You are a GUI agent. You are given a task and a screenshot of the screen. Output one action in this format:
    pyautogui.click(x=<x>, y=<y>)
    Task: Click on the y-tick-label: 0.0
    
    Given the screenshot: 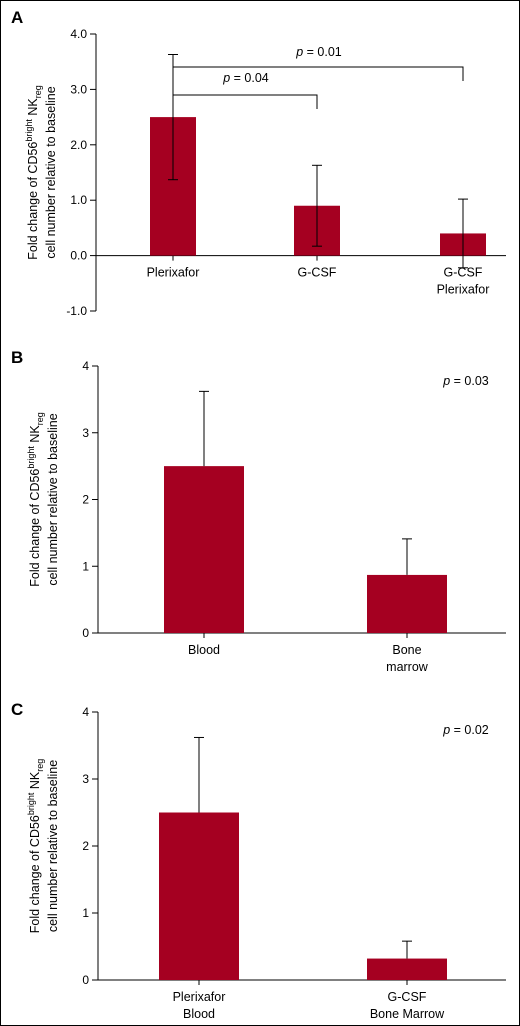 What is the action you would take?
    pyautogui.click(x=78, y=256)
    